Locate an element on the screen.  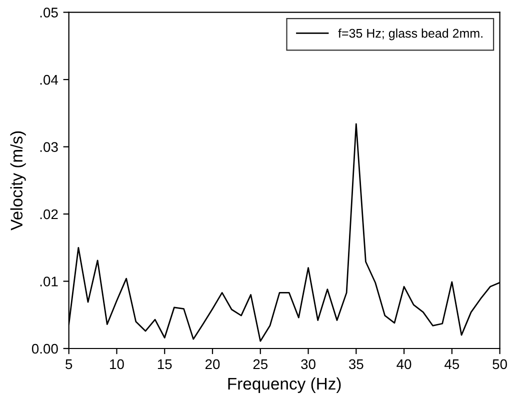
x-tick-label: 35 is located at coordinates (356, 364).